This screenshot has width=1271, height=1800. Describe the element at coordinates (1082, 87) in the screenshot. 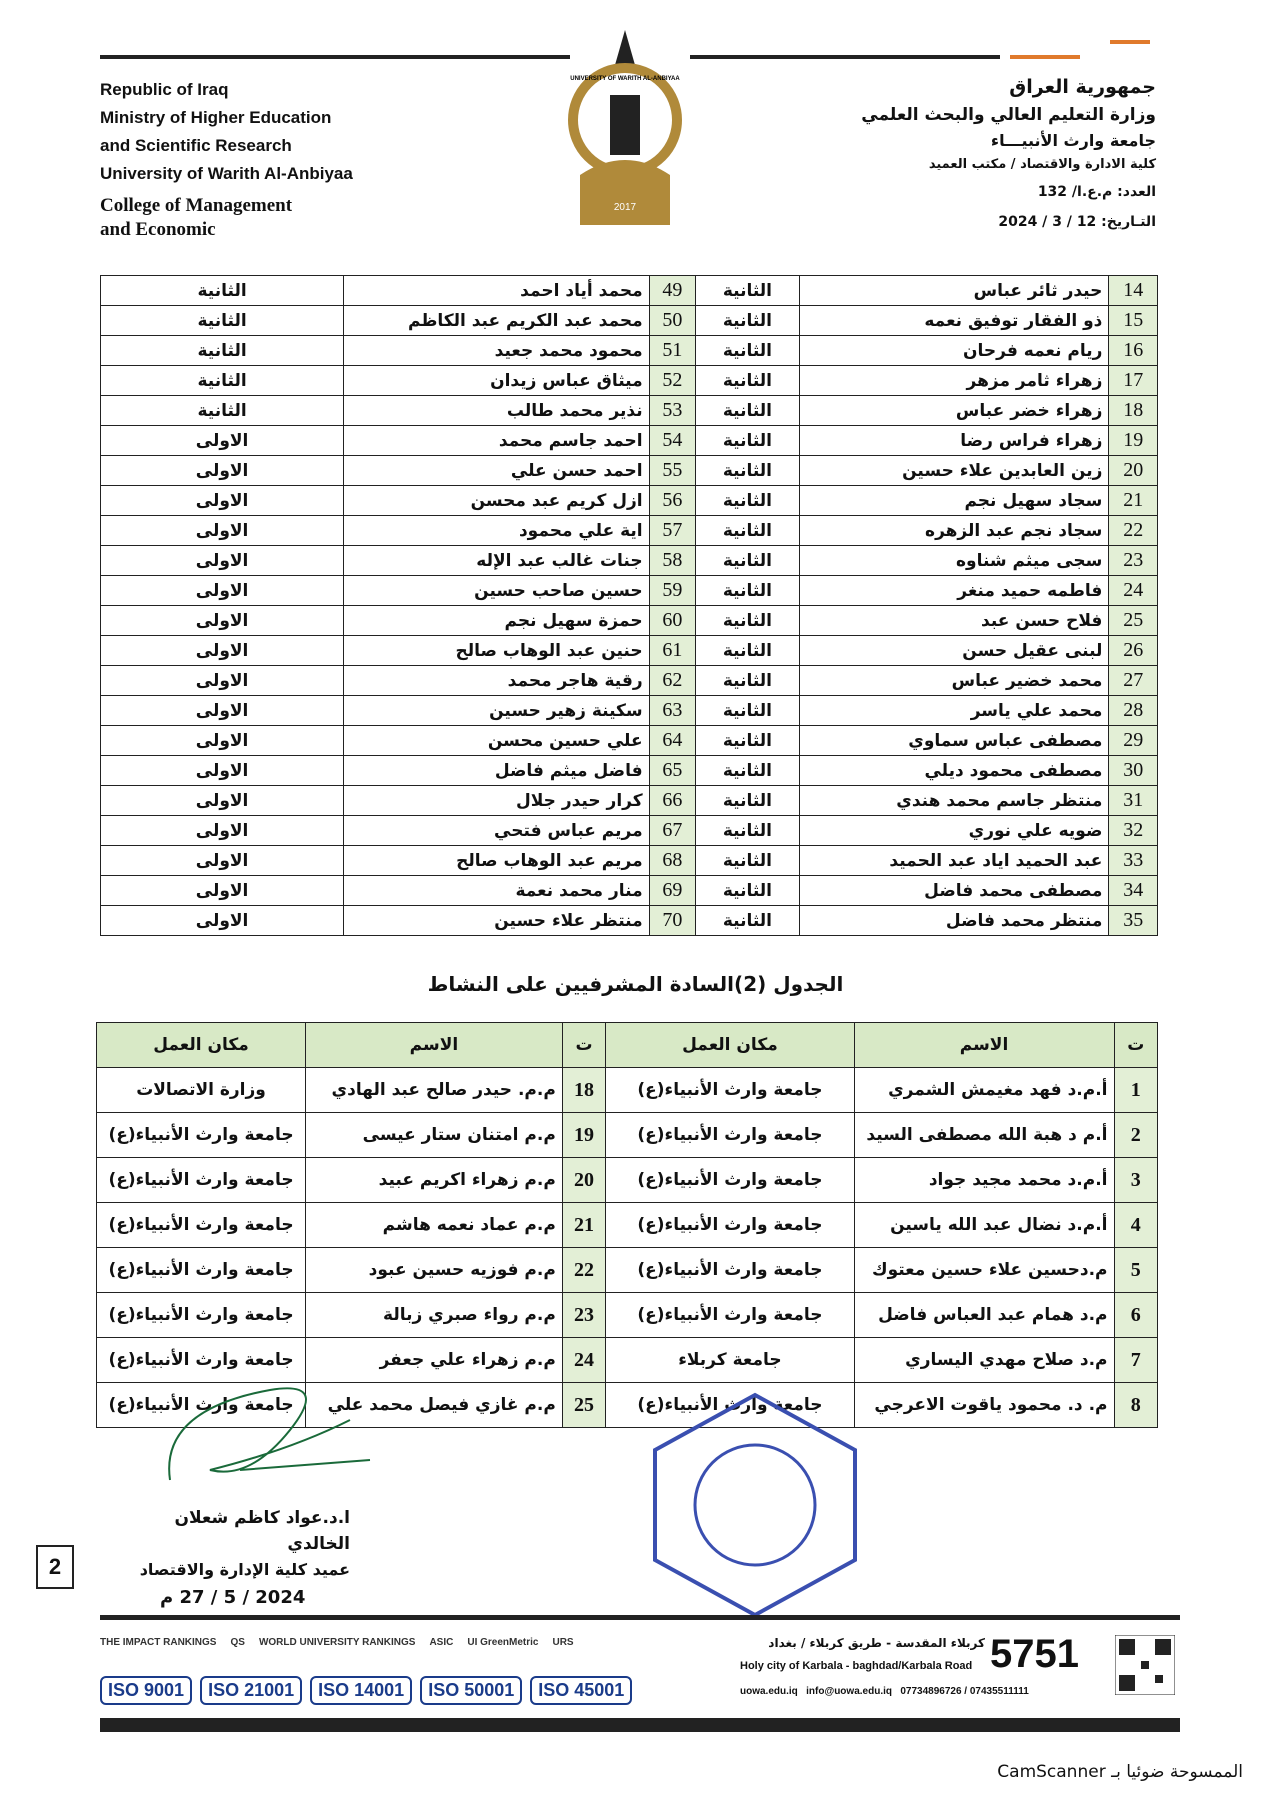

I see `header-line: جمهورية العراق` at that location.